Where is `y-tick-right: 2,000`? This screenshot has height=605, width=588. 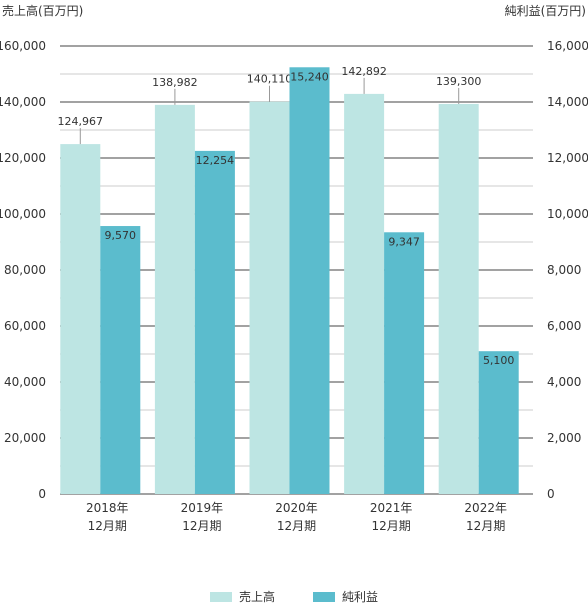 y-tick-right: 2,000 is located at coordinates (564, 438).